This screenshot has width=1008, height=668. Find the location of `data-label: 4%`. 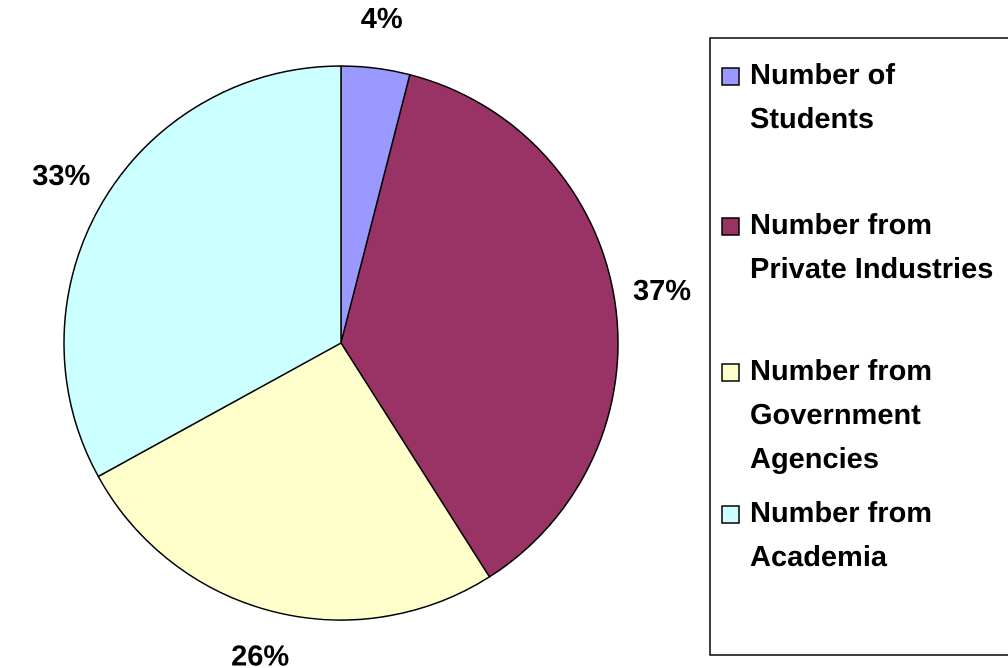

data-label: 4% is located at coordinates (382, 19).